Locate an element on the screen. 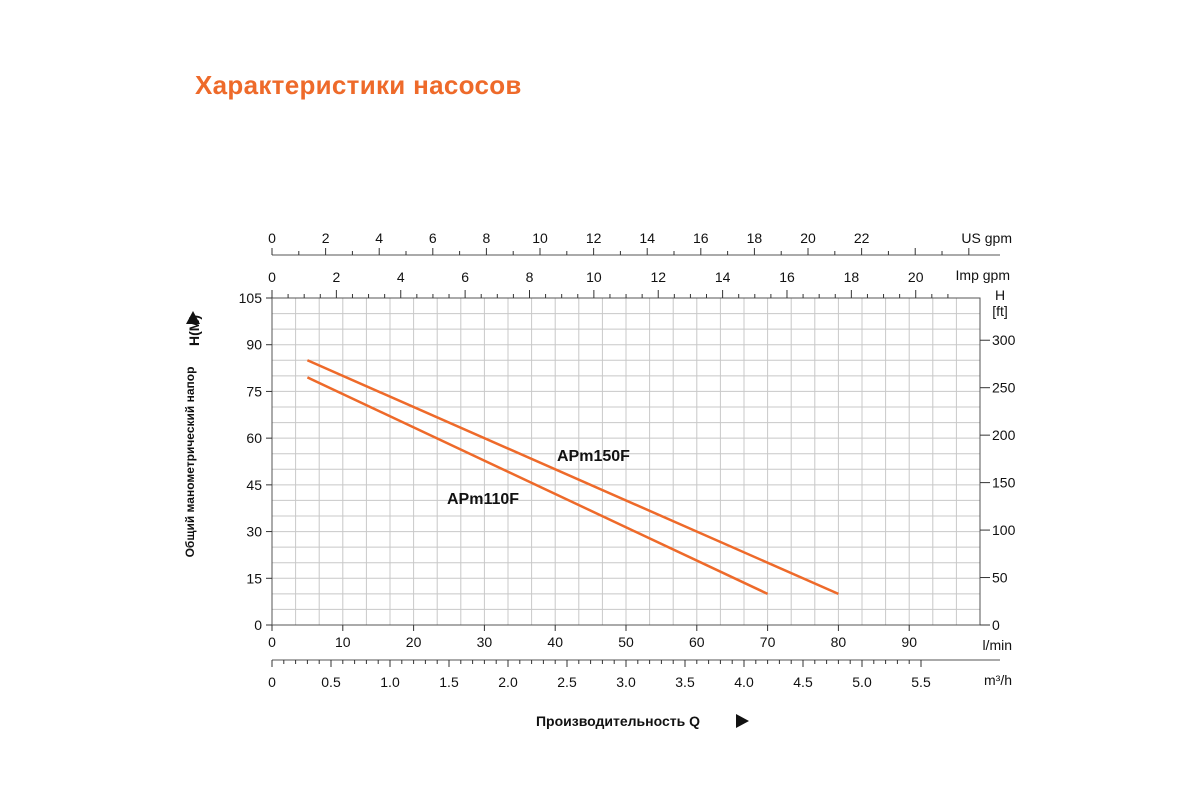 This screenshot has width=1200, height=800. x-tick-label: 20 is located at coordinates (414, 642).